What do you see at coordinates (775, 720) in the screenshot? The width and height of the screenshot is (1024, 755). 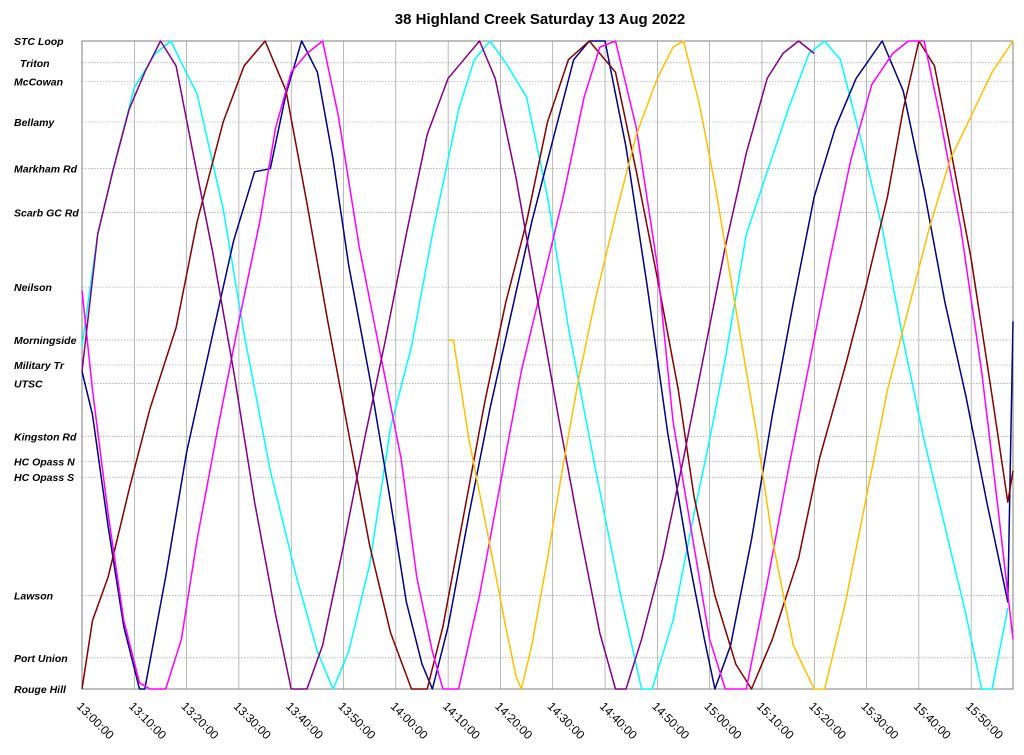 I see `time-tick-label: 15:10:00` at bounding box center [775, 720].